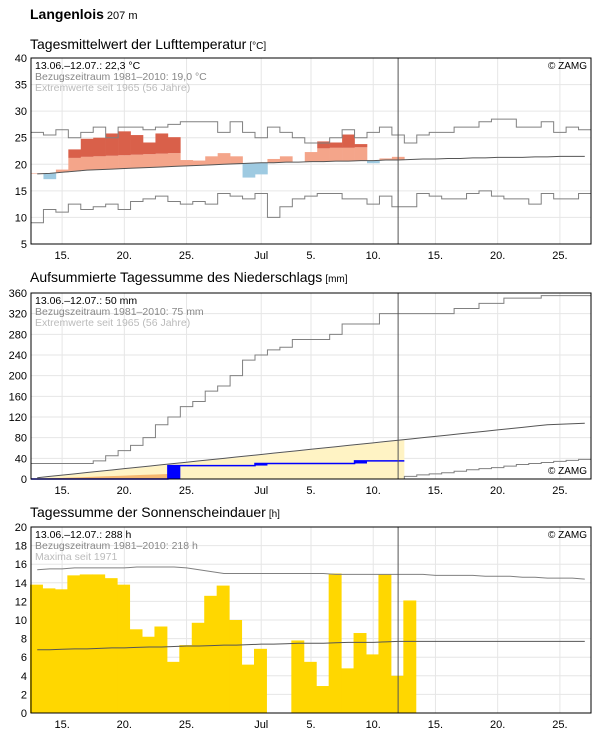 The height and width of the screenshot is (733, 596). What do you see at coordinates (112, 88) in the screenshot?
I see `info-line: Extremwerte seit 1965 (56 Jahre)` at bounding box center [112, 88].